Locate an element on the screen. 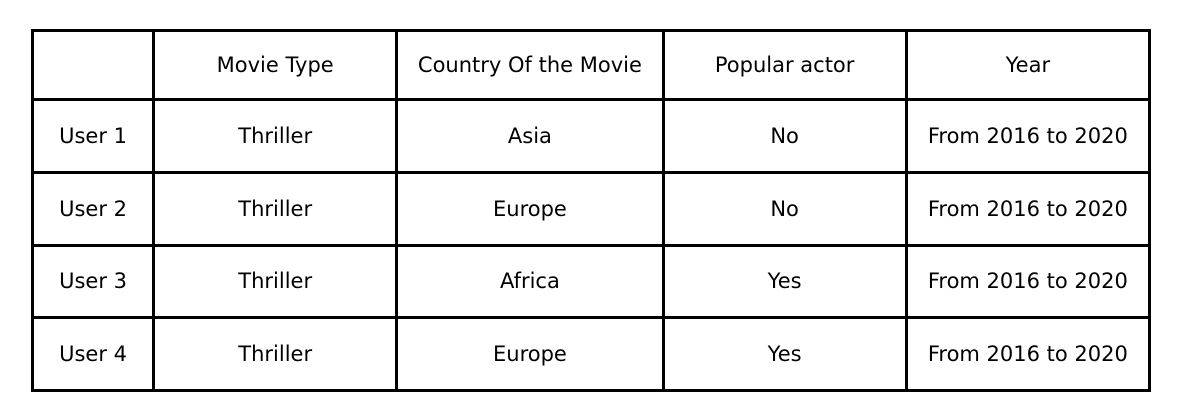 Image resolution: width=1184 pixels, height=419 pixels. row-label-cell: User 1 is located at coordinates (93, 136).